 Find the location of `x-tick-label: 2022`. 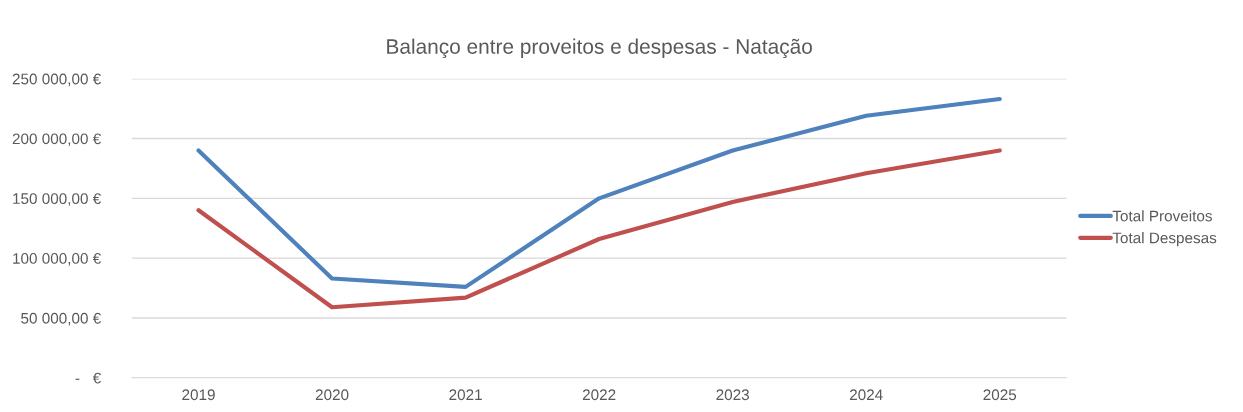

x-tick-label: 2022 is located at coordinates (599, 395).